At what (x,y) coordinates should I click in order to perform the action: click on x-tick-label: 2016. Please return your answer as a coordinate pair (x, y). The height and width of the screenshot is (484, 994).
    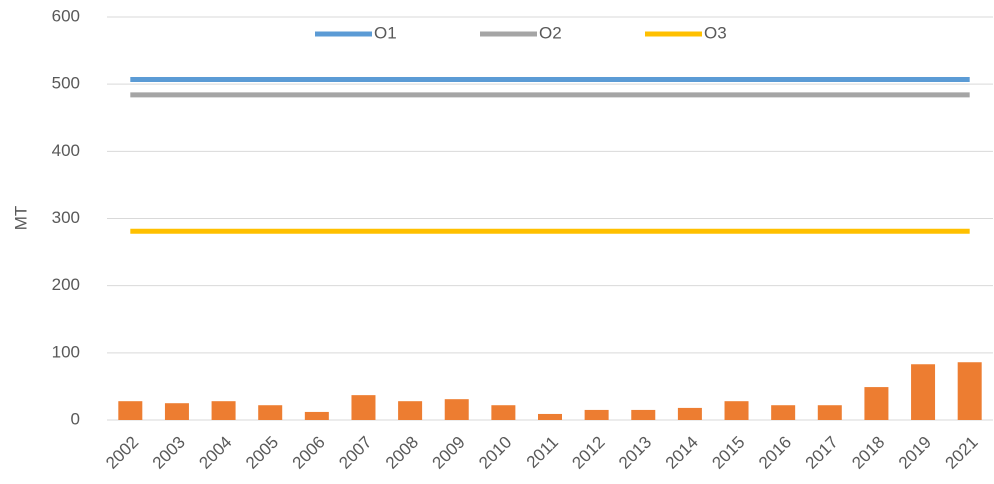
    Looking at the image, I should click on (775, 453).